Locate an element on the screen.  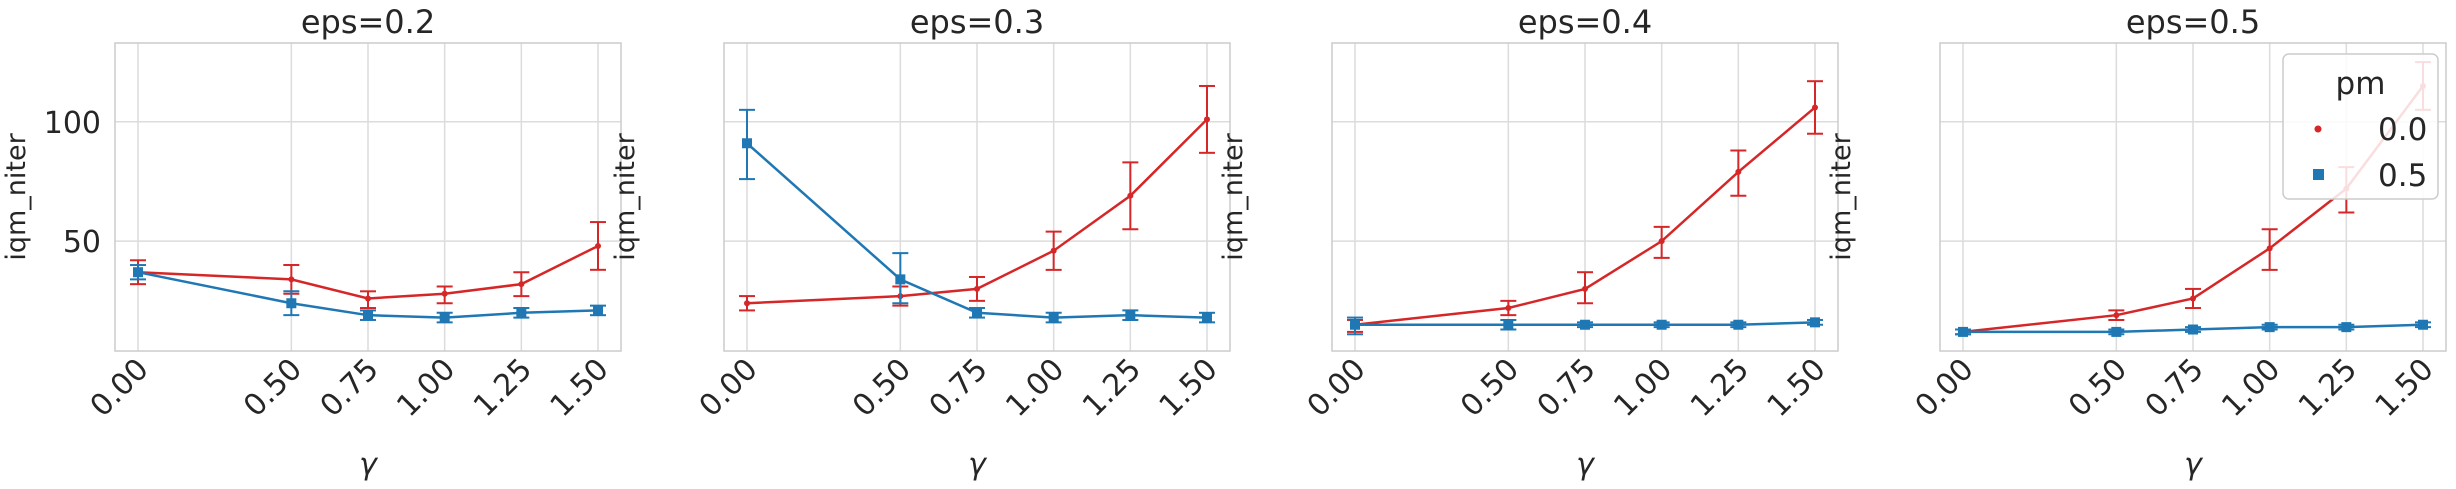
legend-box is located at coordinates (2360, 126).